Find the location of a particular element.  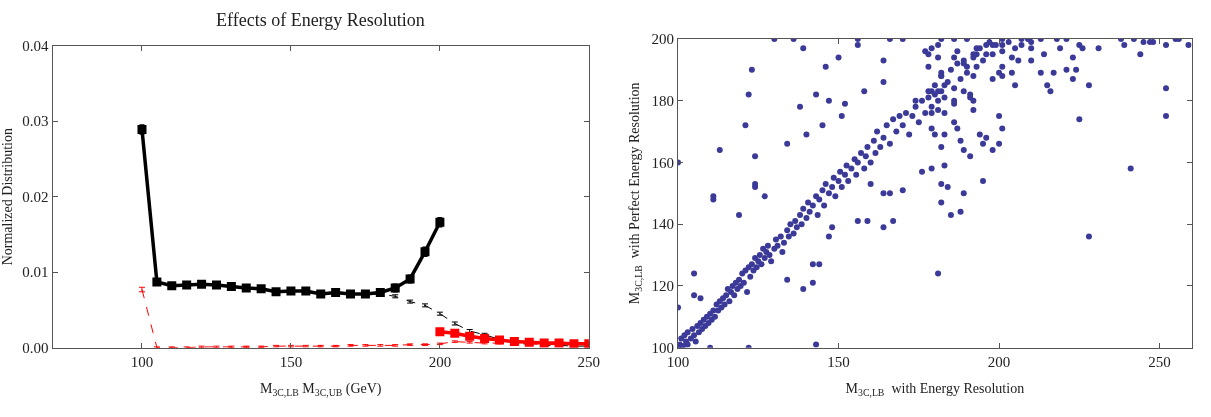

y-axis-title: Normalized Distribution is located at coordinates (7, 197).